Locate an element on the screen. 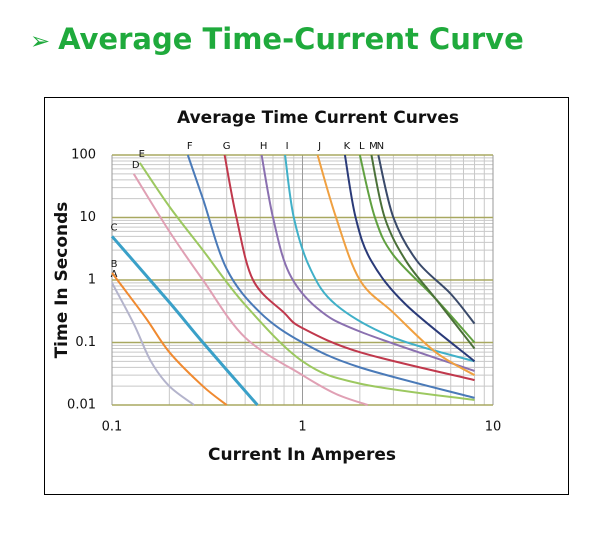  y-tick-label: 0.01 is located at coordinates (81, 405).